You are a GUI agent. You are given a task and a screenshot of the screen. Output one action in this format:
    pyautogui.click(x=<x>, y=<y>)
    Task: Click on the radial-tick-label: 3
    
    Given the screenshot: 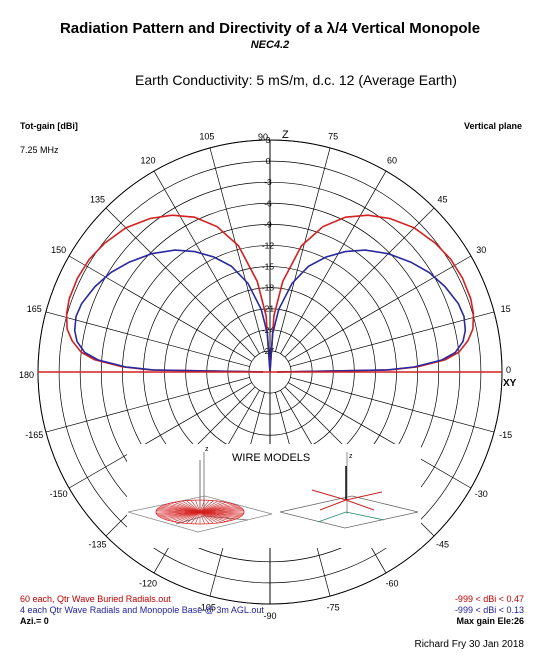 What is the action you would take?
    pyautogui.click(x=268, y=140)
    